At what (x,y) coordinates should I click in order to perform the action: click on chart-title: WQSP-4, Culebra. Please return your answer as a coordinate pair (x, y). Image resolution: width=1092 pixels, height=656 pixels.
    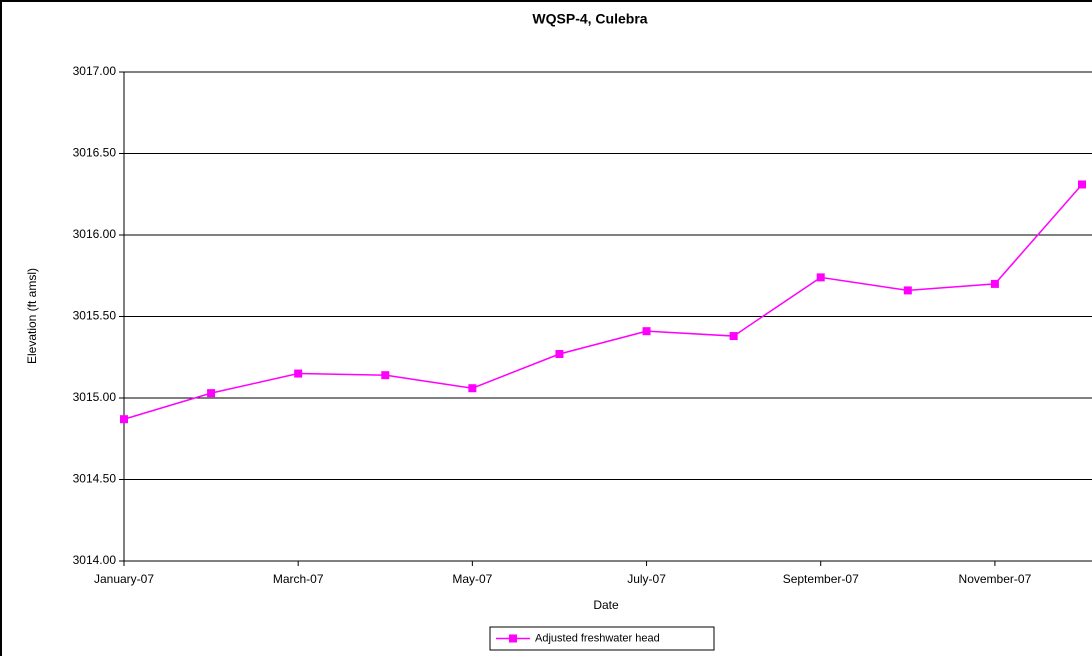
    Looking at the image, I should click on (589, 19).